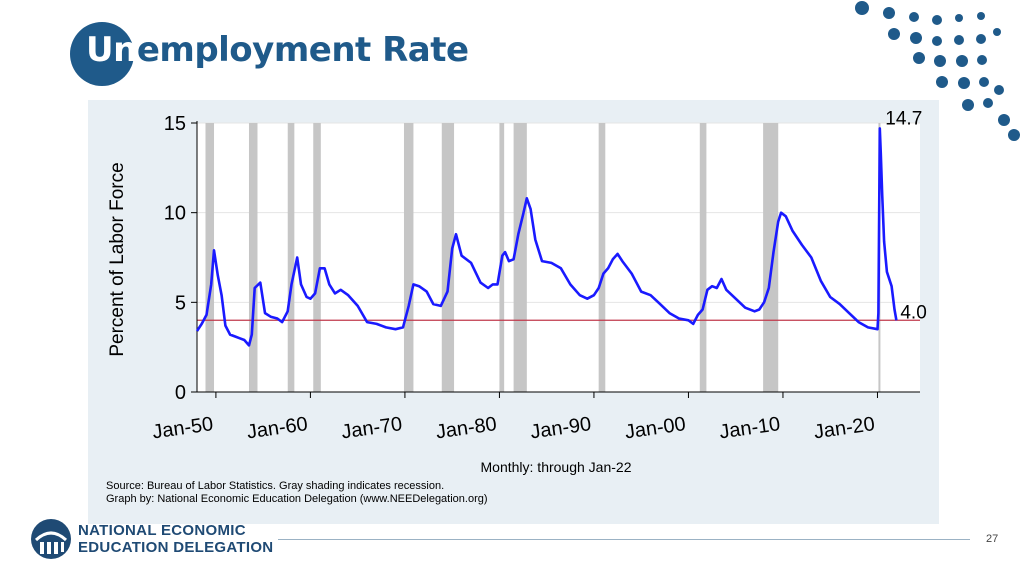 This screenshot has height=576, width=1024. Describe the element at coordinates (117, 259) in the screenshot. I see `y-axis-label: Percent of Labor Force` at that location.